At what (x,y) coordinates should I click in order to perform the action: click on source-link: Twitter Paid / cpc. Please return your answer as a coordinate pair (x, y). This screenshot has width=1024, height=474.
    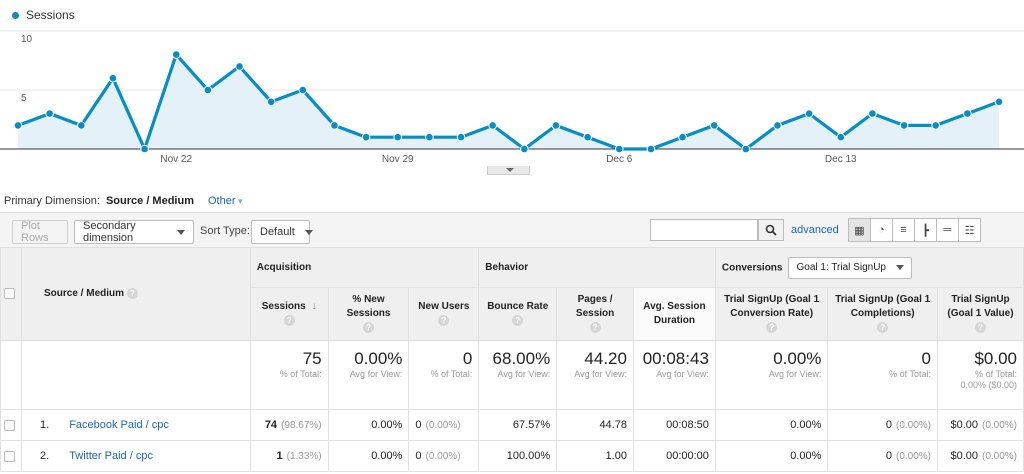
    Looking at the image, I should click on (111, 456).